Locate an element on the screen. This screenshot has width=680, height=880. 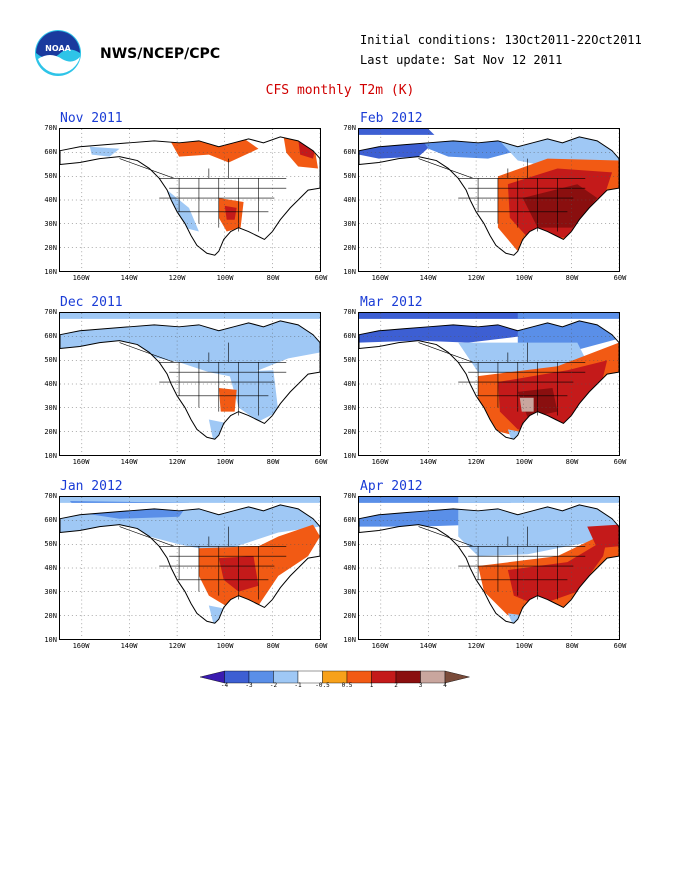
colorbar-label: -2 is located at coordinates (273, 685).